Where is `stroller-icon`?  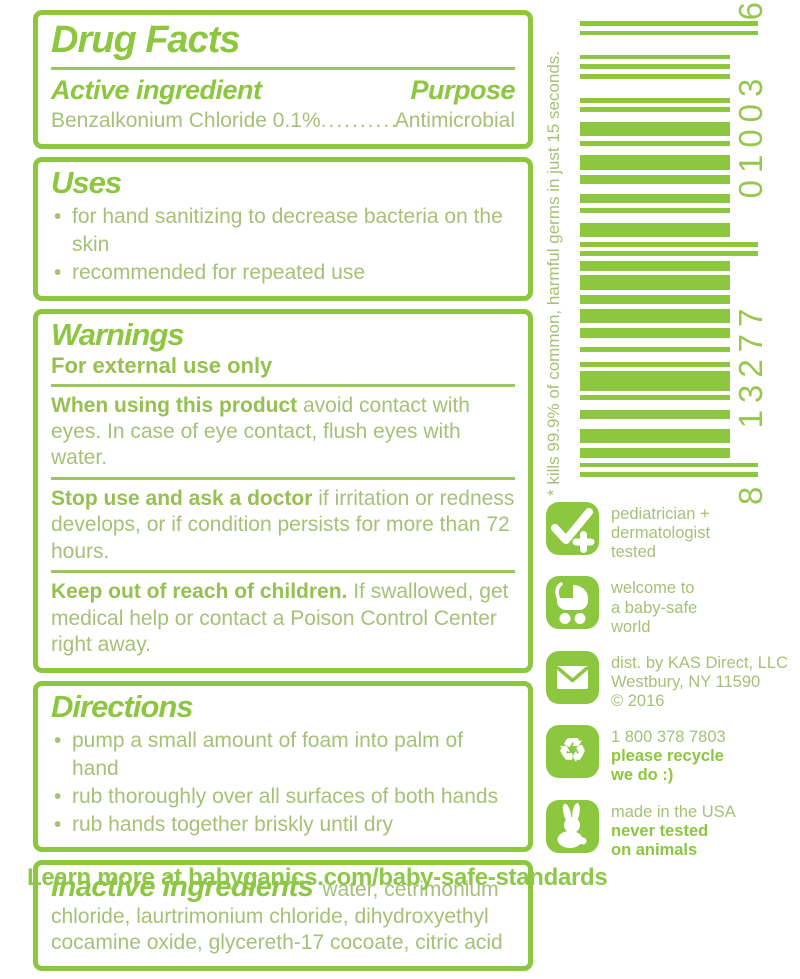 stroller-icon is located at coordinates (572, 603).